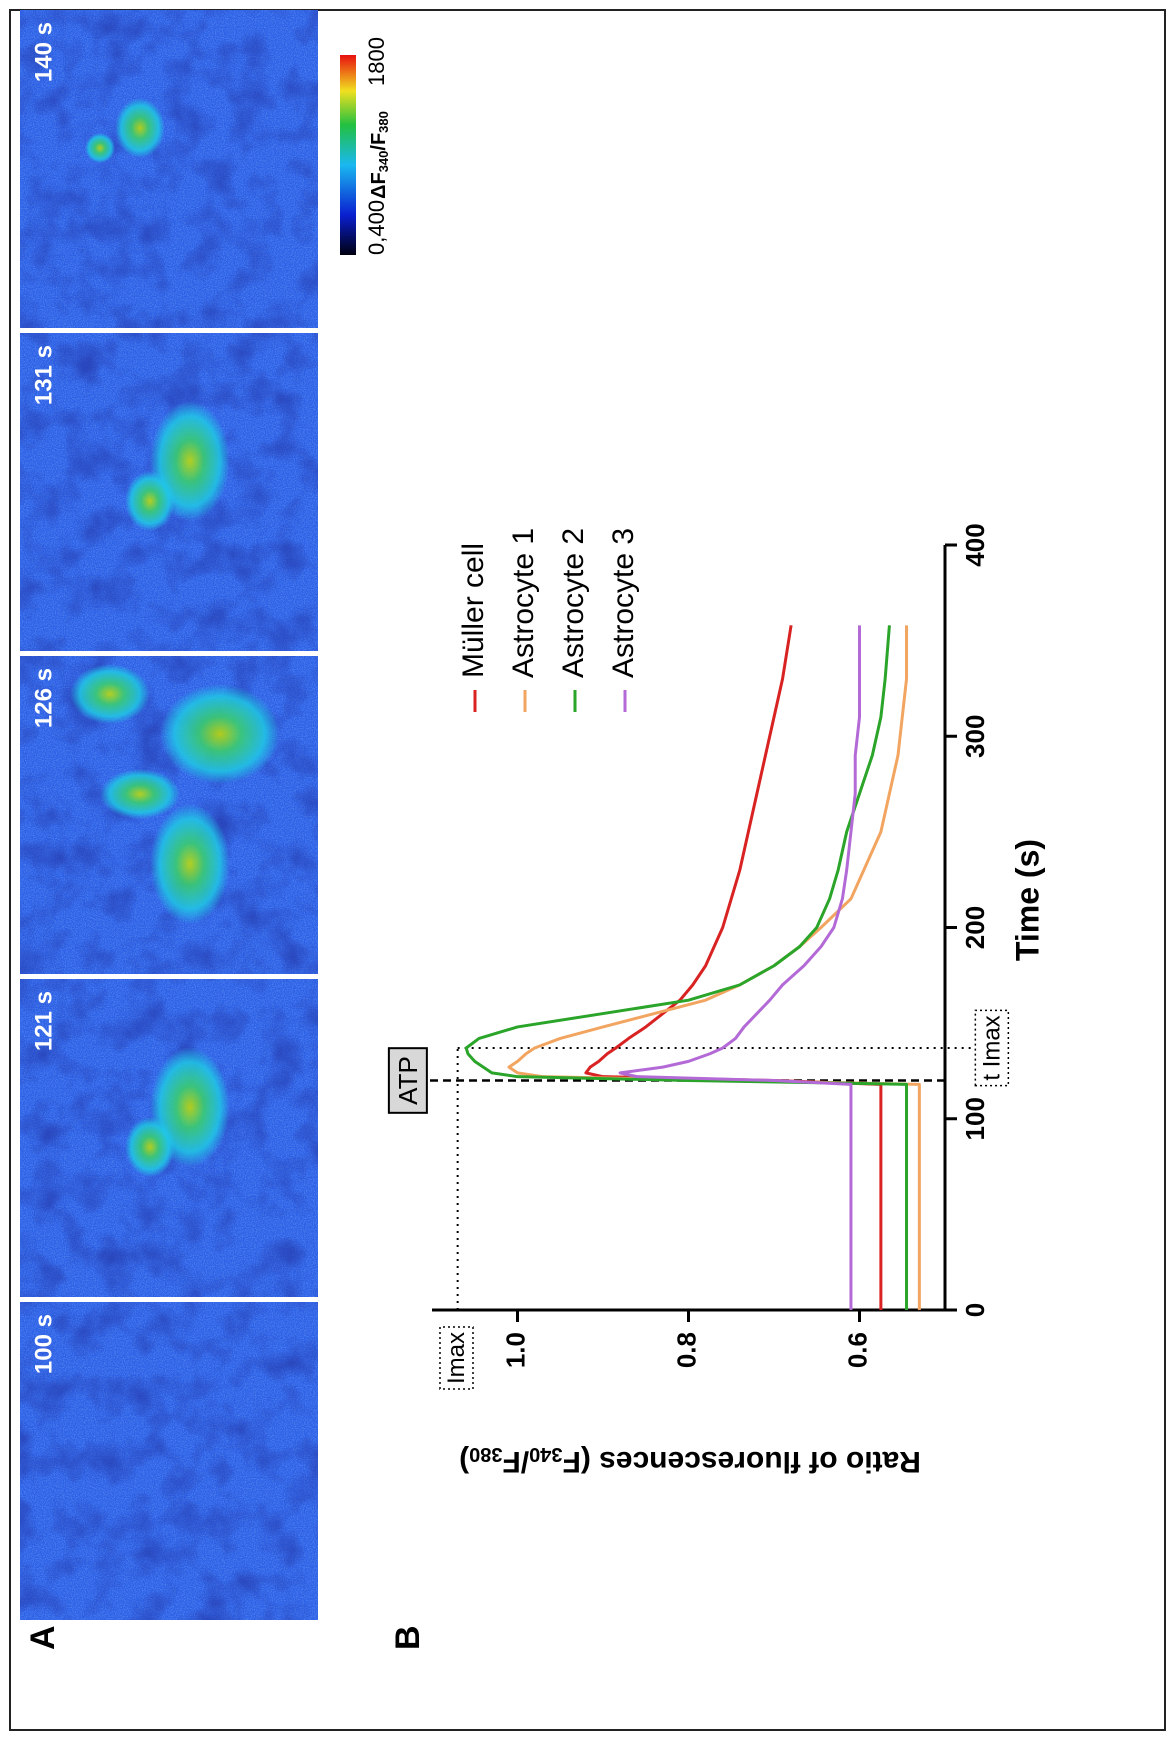  I want to click on image-frame: 131 s, so click(169, 492).